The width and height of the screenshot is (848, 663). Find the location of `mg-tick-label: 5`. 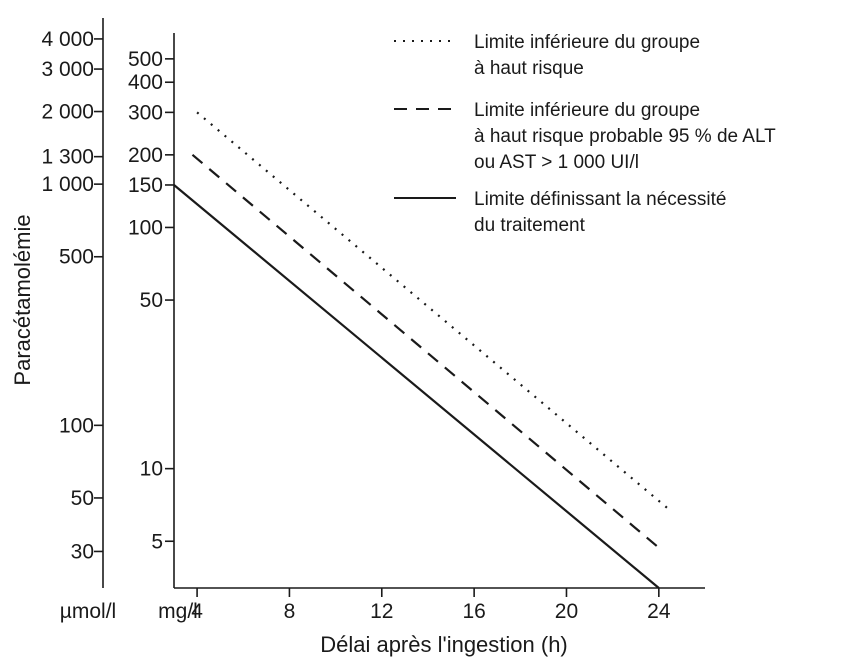

mg-tick-label: 5 is located at coordinates (157, 541).